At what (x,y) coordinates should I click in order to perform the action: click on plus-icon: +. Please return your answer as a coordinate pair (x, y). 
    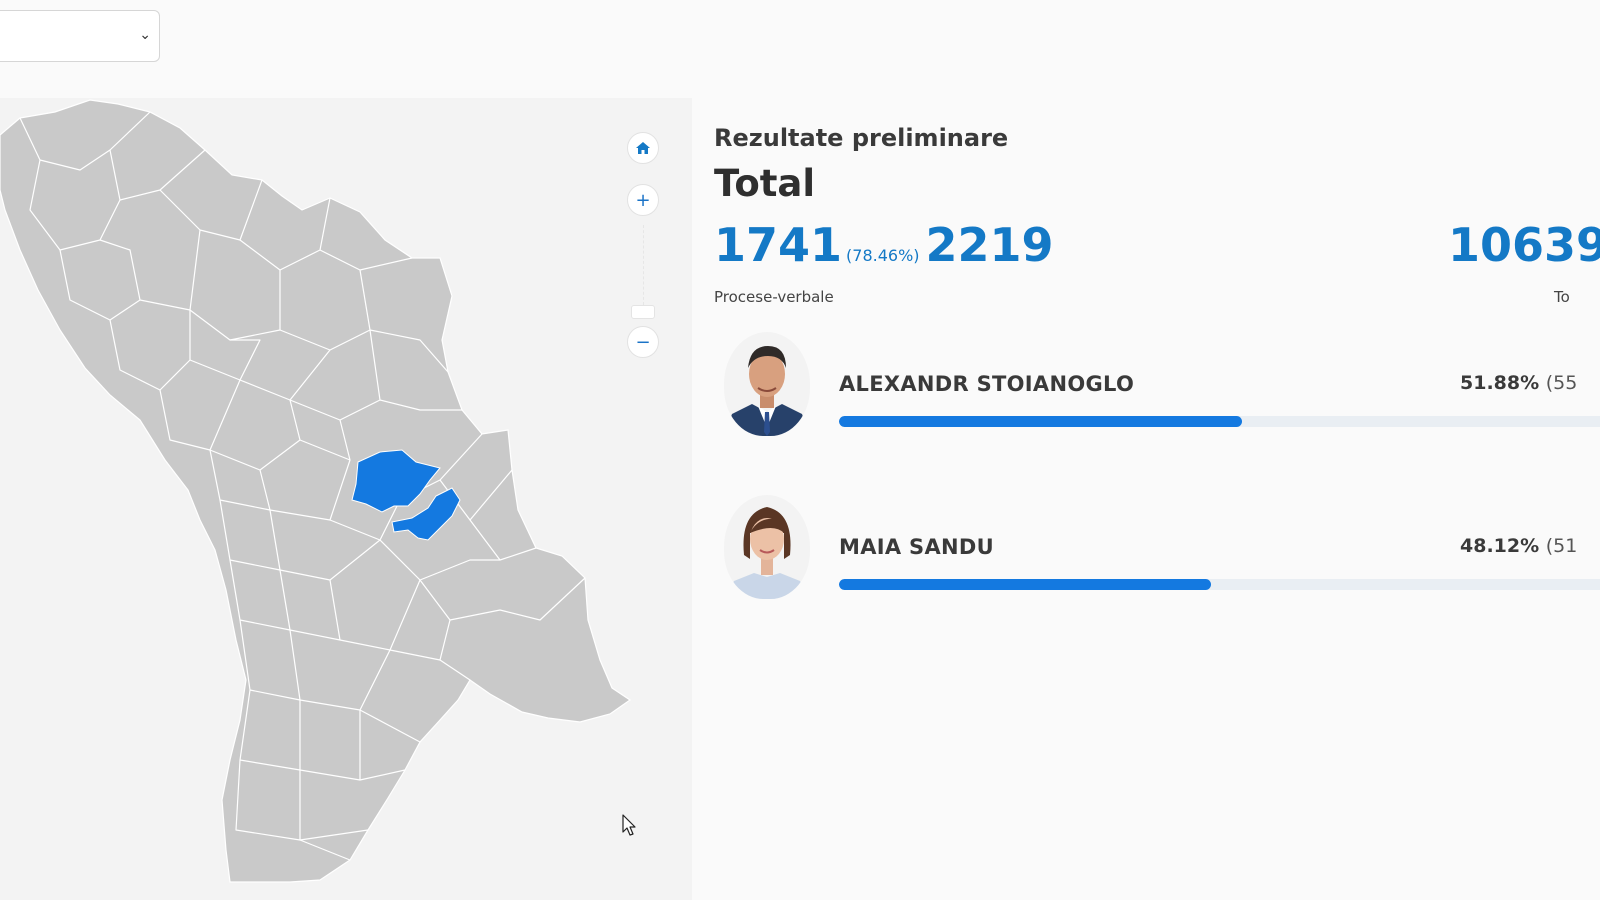
    Looking at the image, I should click on (643, 200).